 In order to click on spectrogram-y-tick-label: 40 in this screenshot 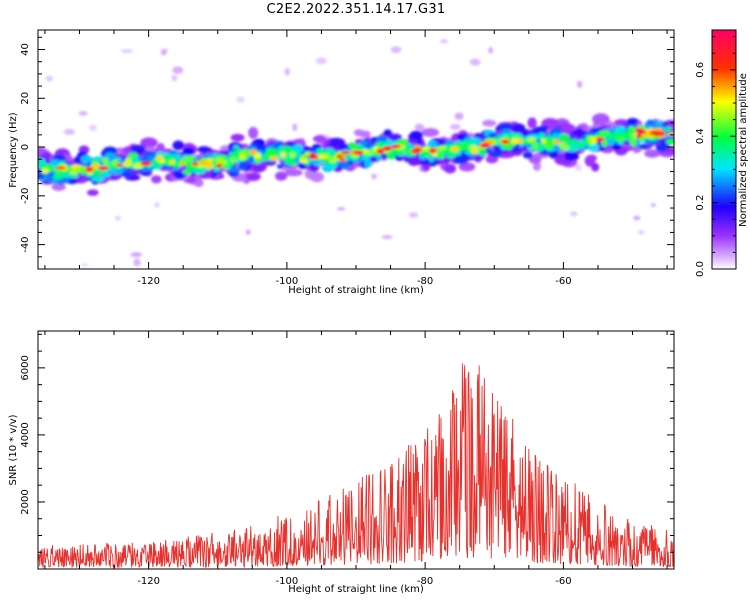, I will do `click(25, 49)`.